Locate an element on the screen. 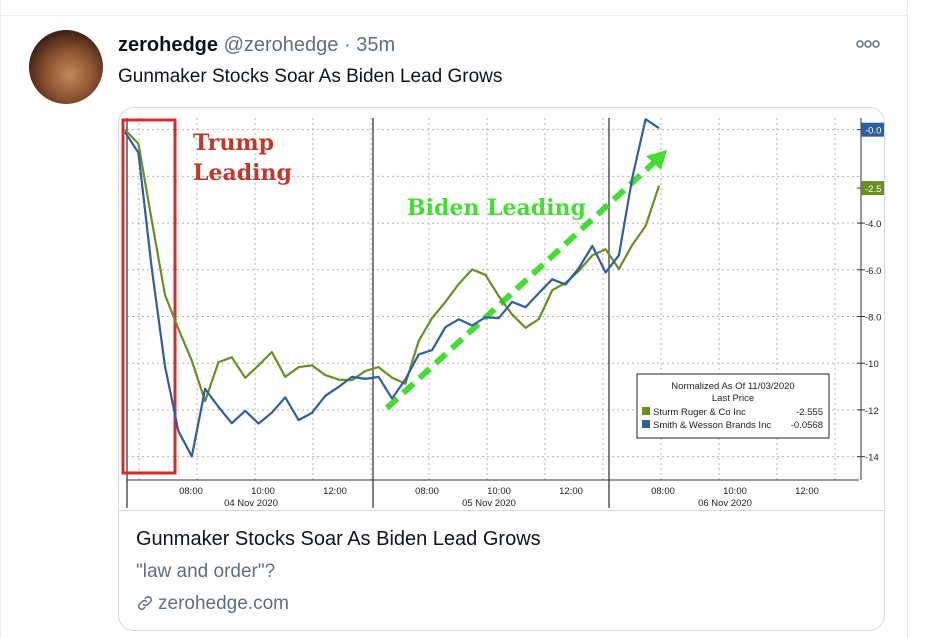 Image resolution: width=930 pixels, height=638 pixels. legend-swatch-sw is located at coordinates (646, 424).